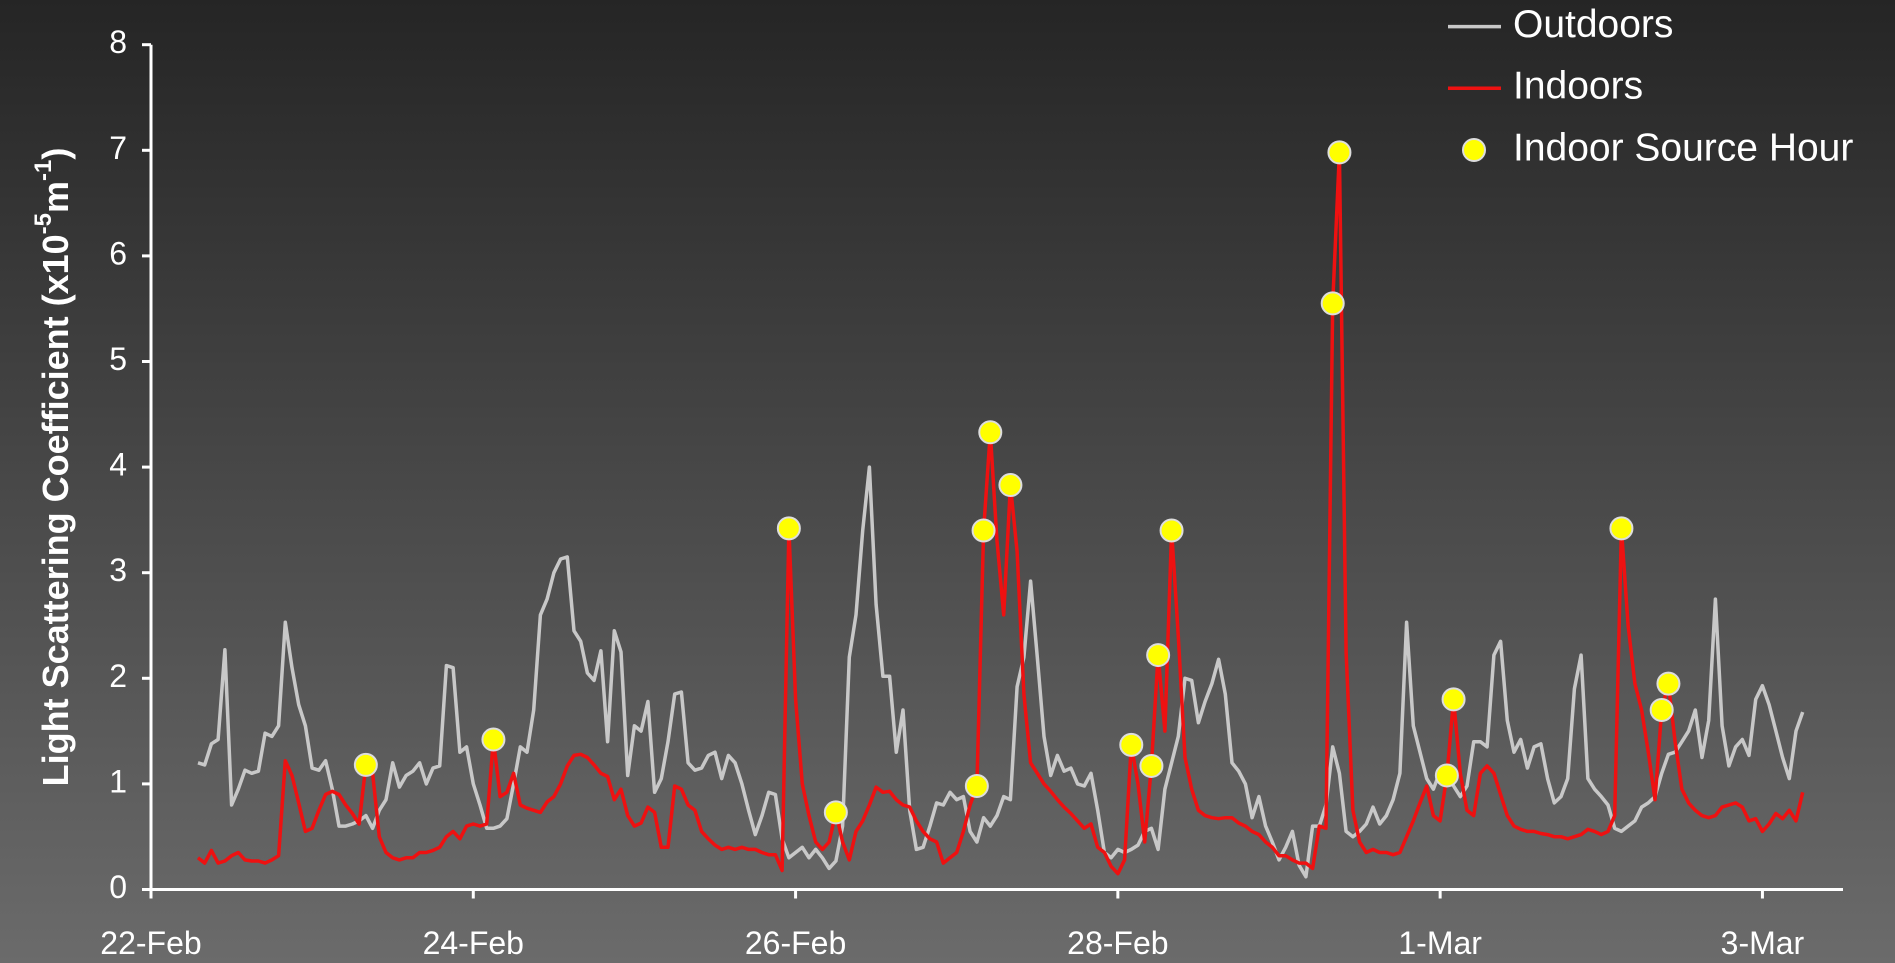 The height and width of the screenshot is (963, 1895). Describe the element at coordinates (43, 170) in the screenshot. I see `y-label-part: -1` at that location.